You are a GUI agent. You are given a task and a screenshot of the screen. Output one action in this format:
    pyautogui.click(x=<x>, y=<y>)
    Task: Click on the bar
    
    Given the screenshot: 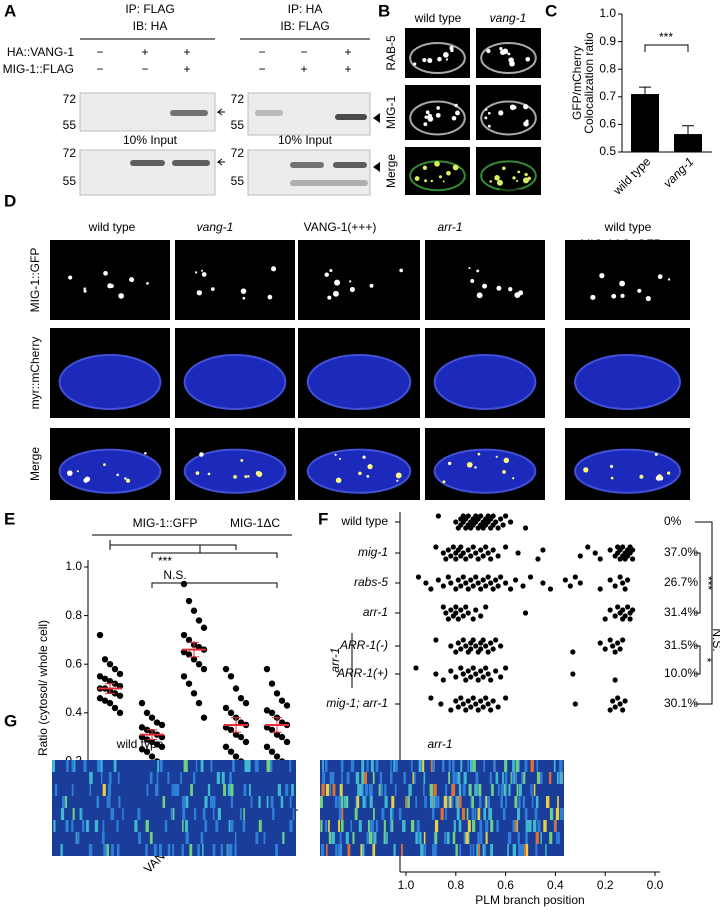 What is the action you would take?
    pyautogui.click(x=645, y=123)
    